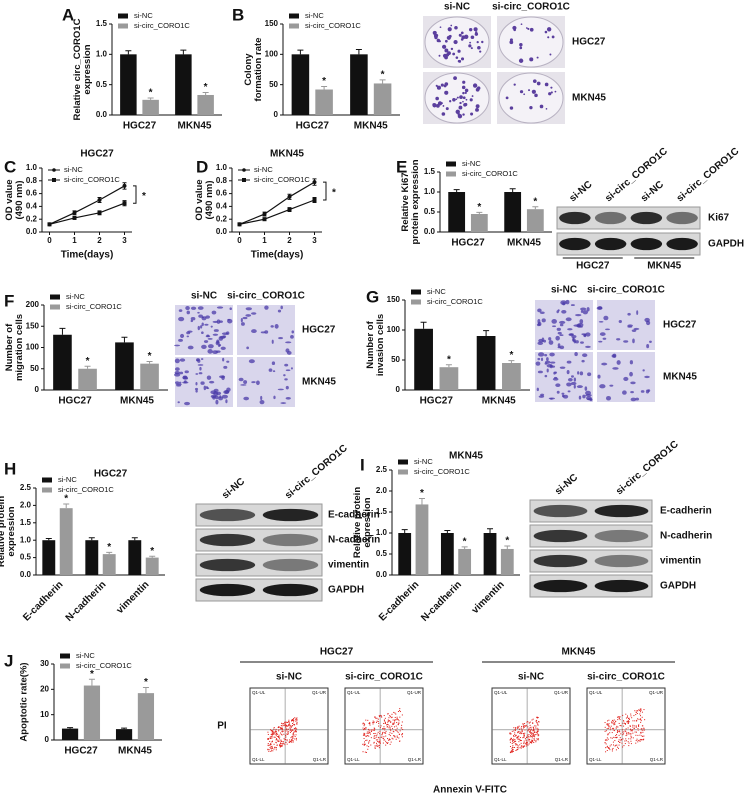 The height and width of the screenshot is (809, 753). Describe the element at coordinates (374, 345) in the screenshot. I see `y-axis-label: Number ofinvasion cells` at that location.